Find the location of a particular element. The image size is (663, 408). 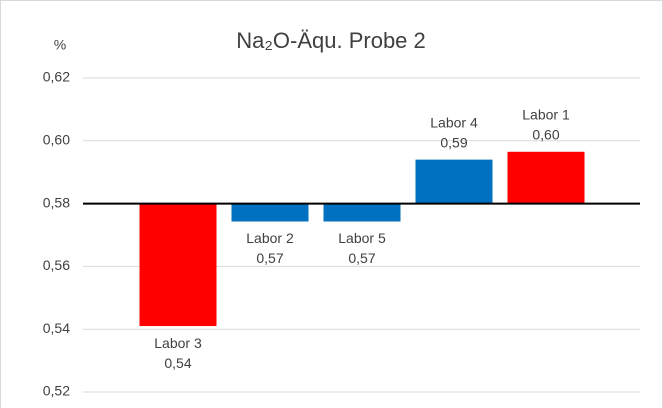

y-tick-label: 0,58 is located at coordinates (56, 202).